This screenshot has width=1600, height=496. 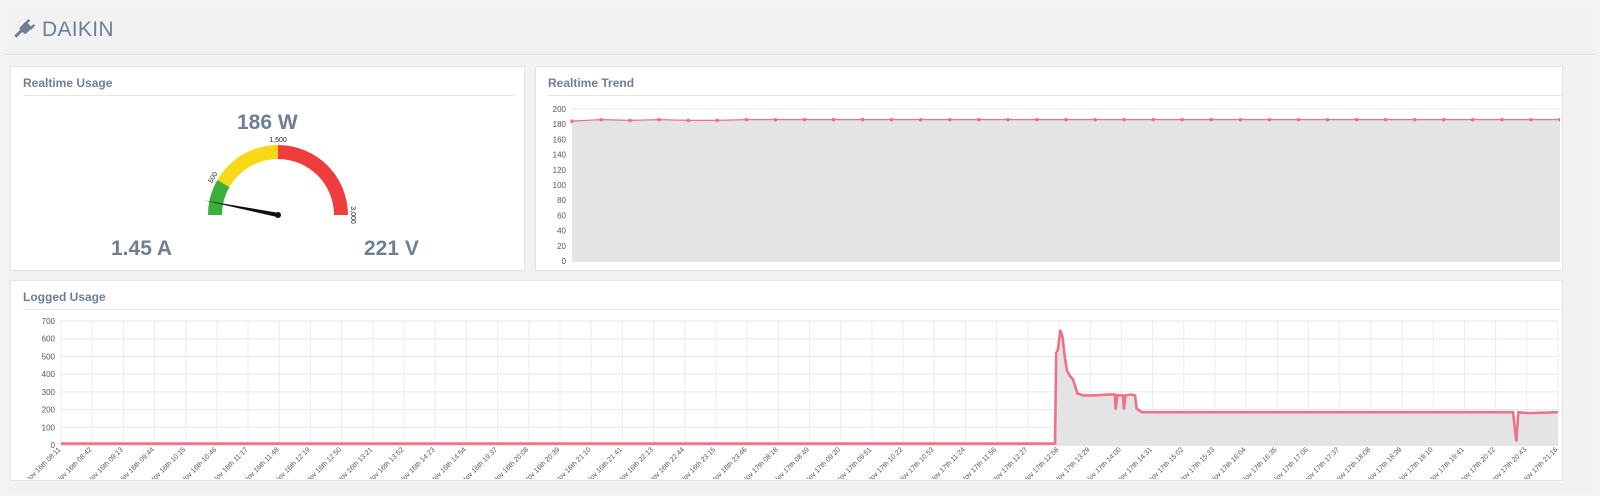 I want to click on y-tick-label: 600, so click(x=49, y=339).